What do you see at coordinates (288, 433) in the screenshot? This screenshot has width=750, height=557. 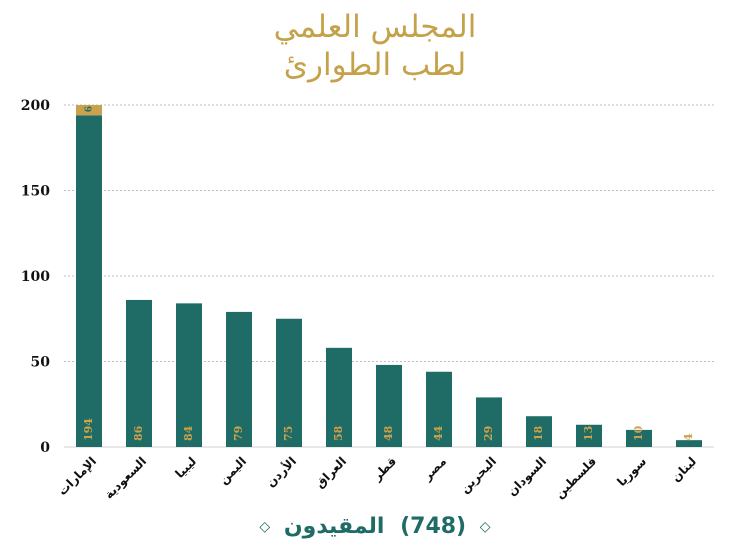 I see `data-label: 75` at bounding box center [288, 433].